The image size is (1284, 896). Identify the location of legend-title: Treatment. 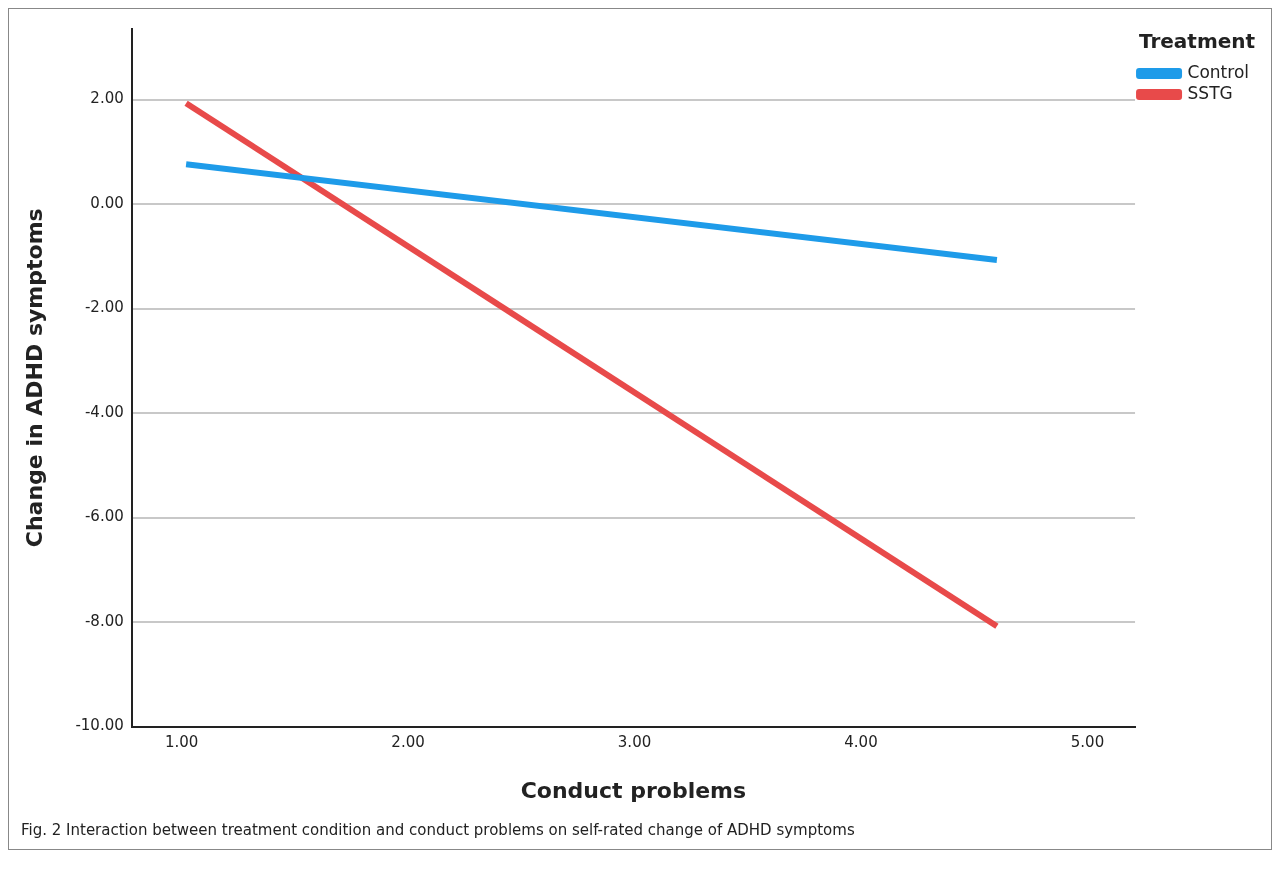
(1197, 41).